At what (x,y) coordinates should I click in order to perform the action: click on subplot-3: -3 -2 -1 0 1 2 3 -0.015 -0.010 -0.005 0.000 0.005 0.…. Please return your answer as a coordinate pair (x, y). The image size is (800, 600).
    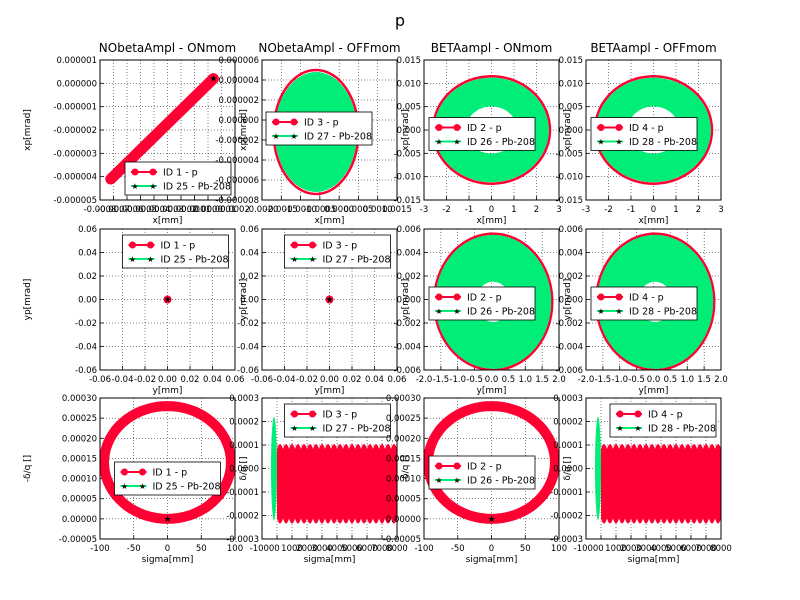
    Looking at the image, I should click on (478, 133).